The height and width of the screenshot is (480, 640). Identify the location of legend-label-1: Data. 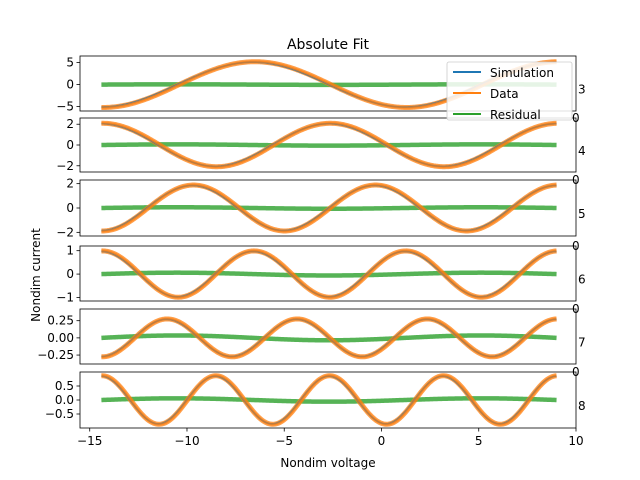
(504, 94).